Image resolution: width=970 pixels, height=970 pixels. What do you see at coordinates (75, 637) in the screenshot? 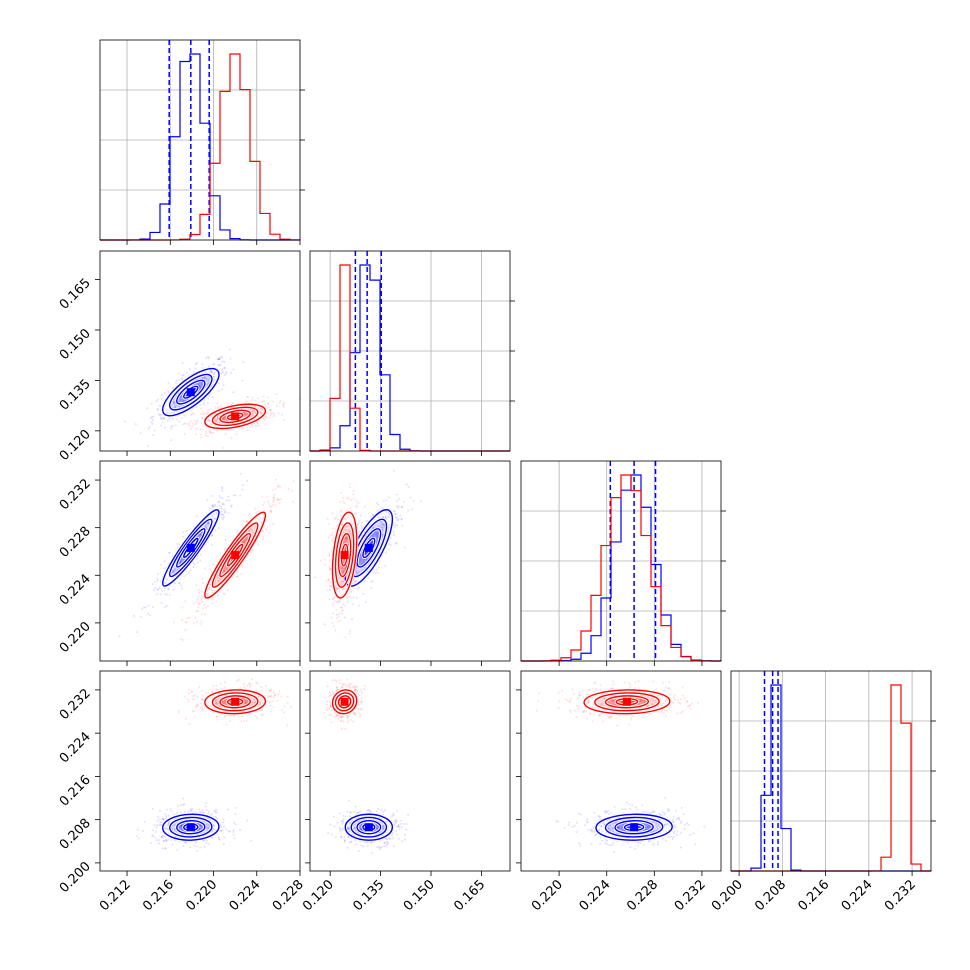
I see `y-tick-label: 0.220` at bounding box center [75, 637].